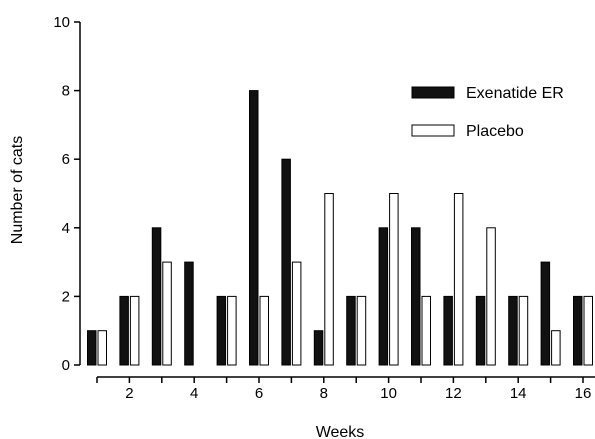  I want to click on y-ticks: 0 2 4 6 8 10, so click(66, 194).